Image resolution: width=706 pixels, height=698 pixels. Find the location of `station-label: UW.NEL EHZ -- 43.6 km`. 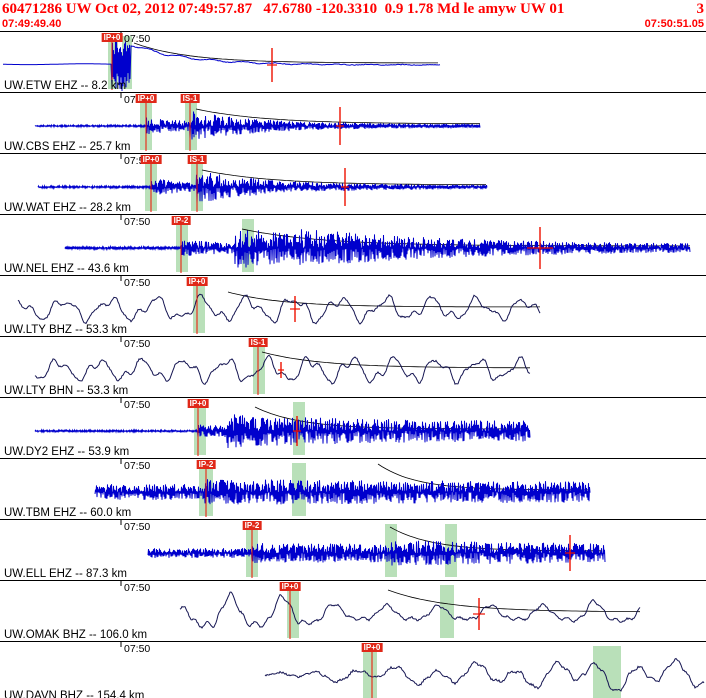

station-label: UW.NEL EHZ -- 43.6 km is located at coordinates (66, 269).